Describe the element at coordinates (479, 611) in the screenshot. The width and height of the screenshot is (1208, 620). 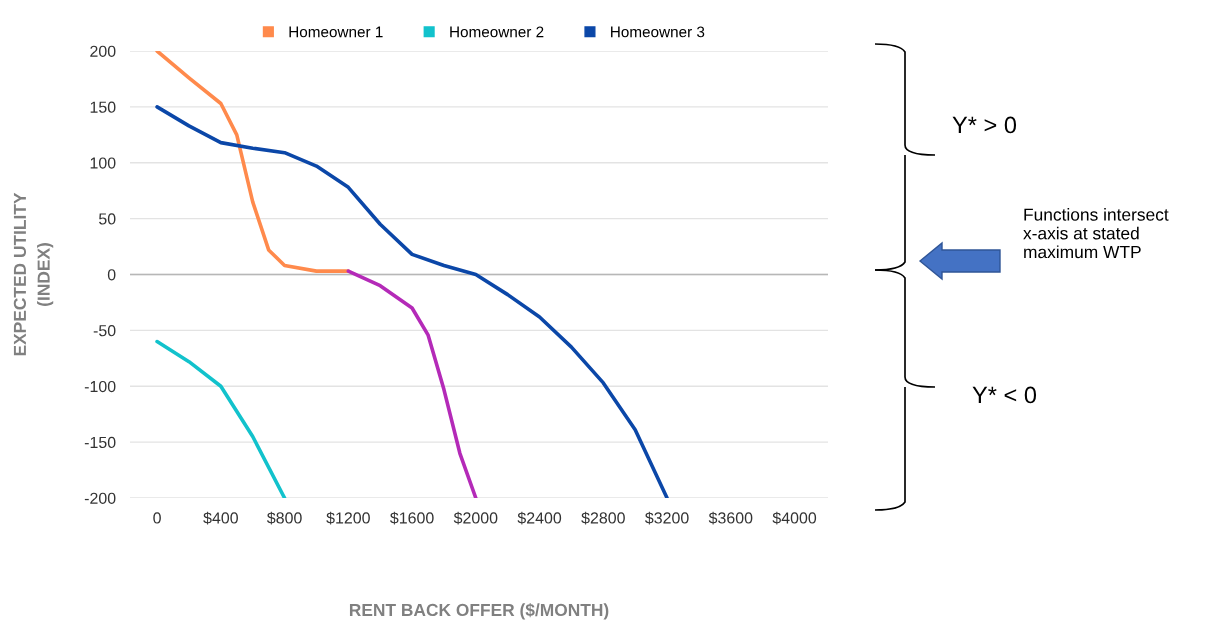
I see `x-axis-title: RENT BACK OFFER ($/MONTH)` at that location.